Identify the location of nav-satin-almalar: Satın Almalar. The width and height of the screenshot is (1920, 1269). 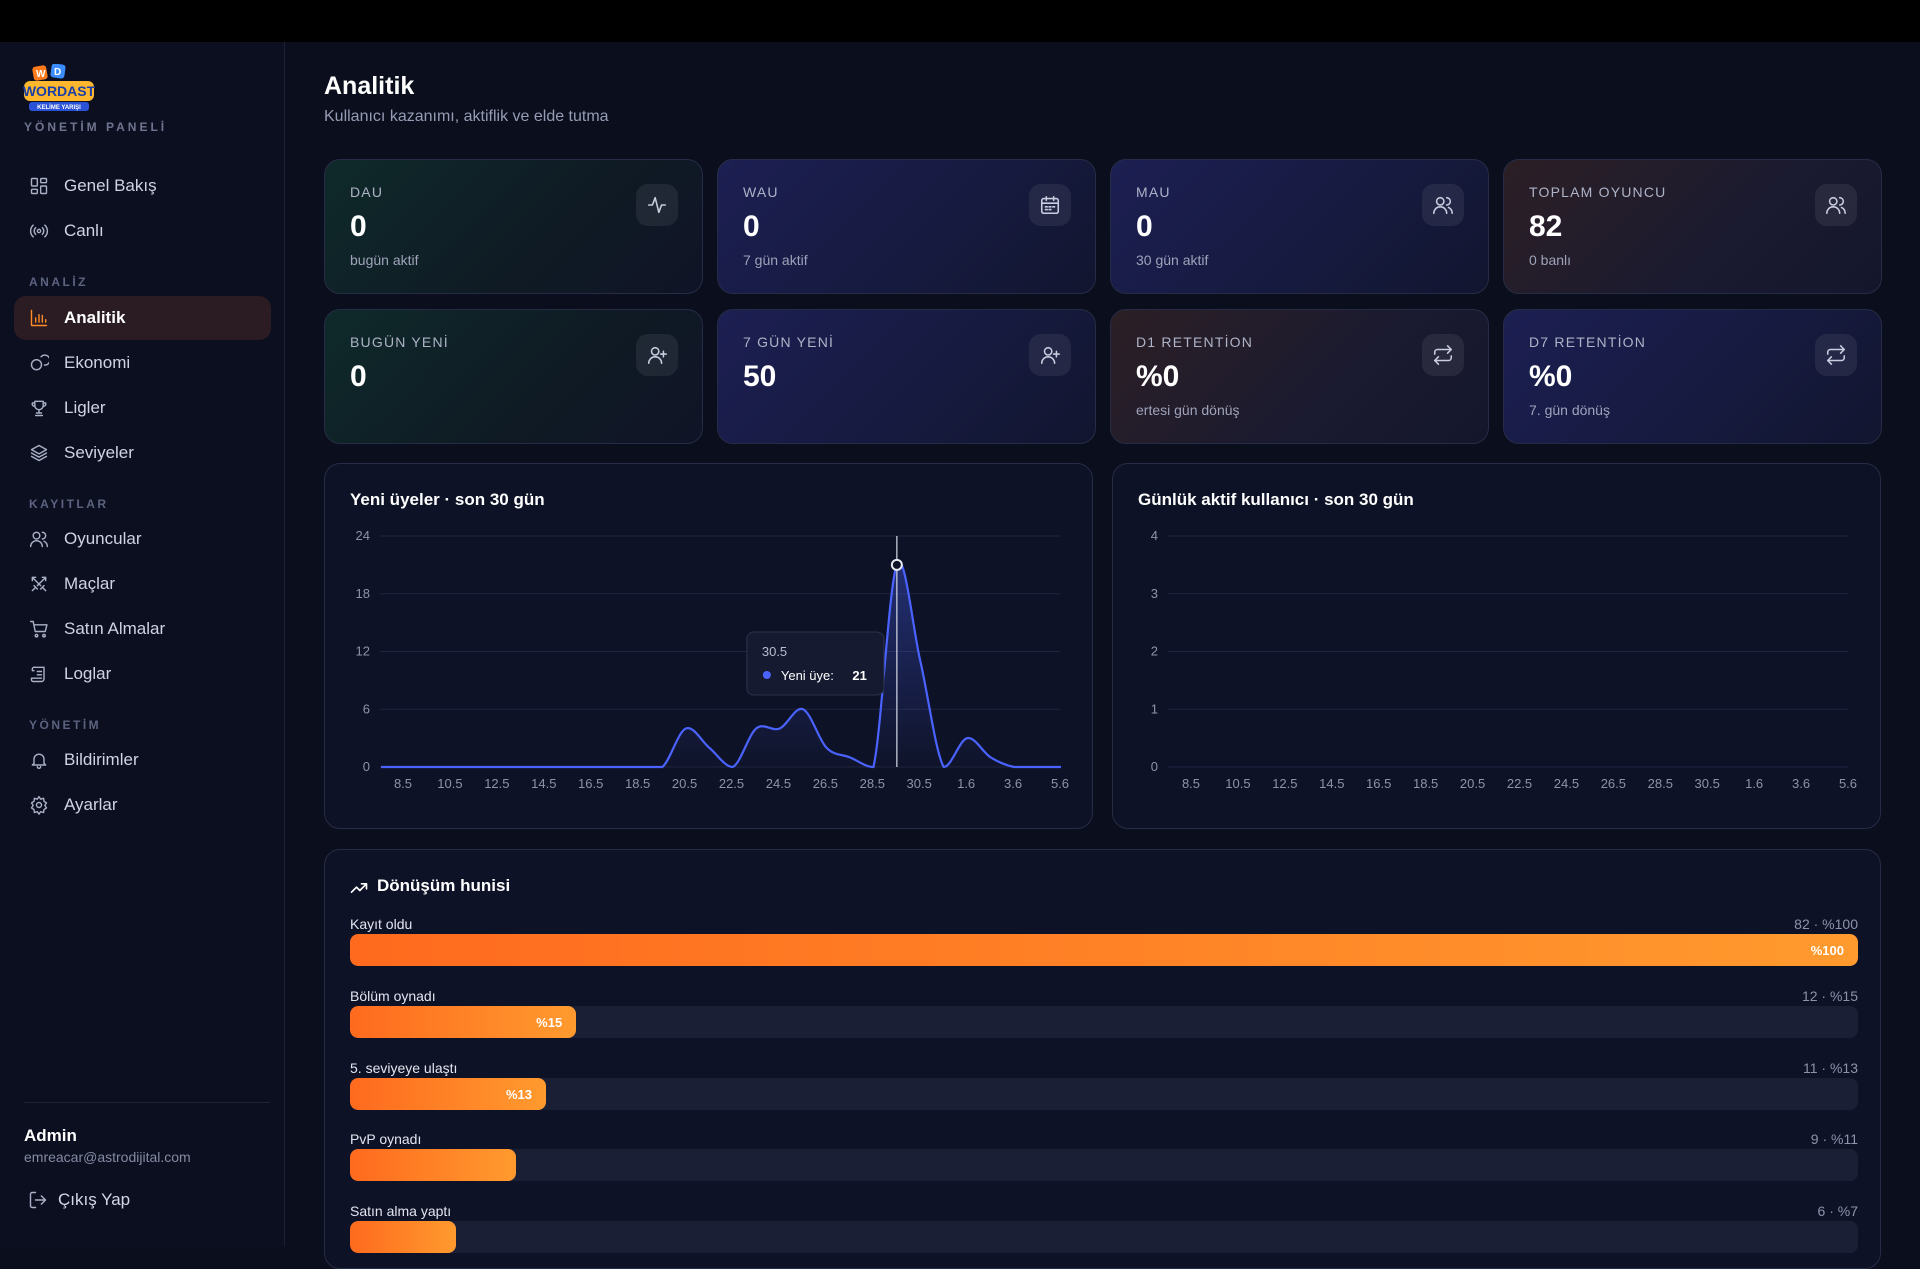
(142, 629).